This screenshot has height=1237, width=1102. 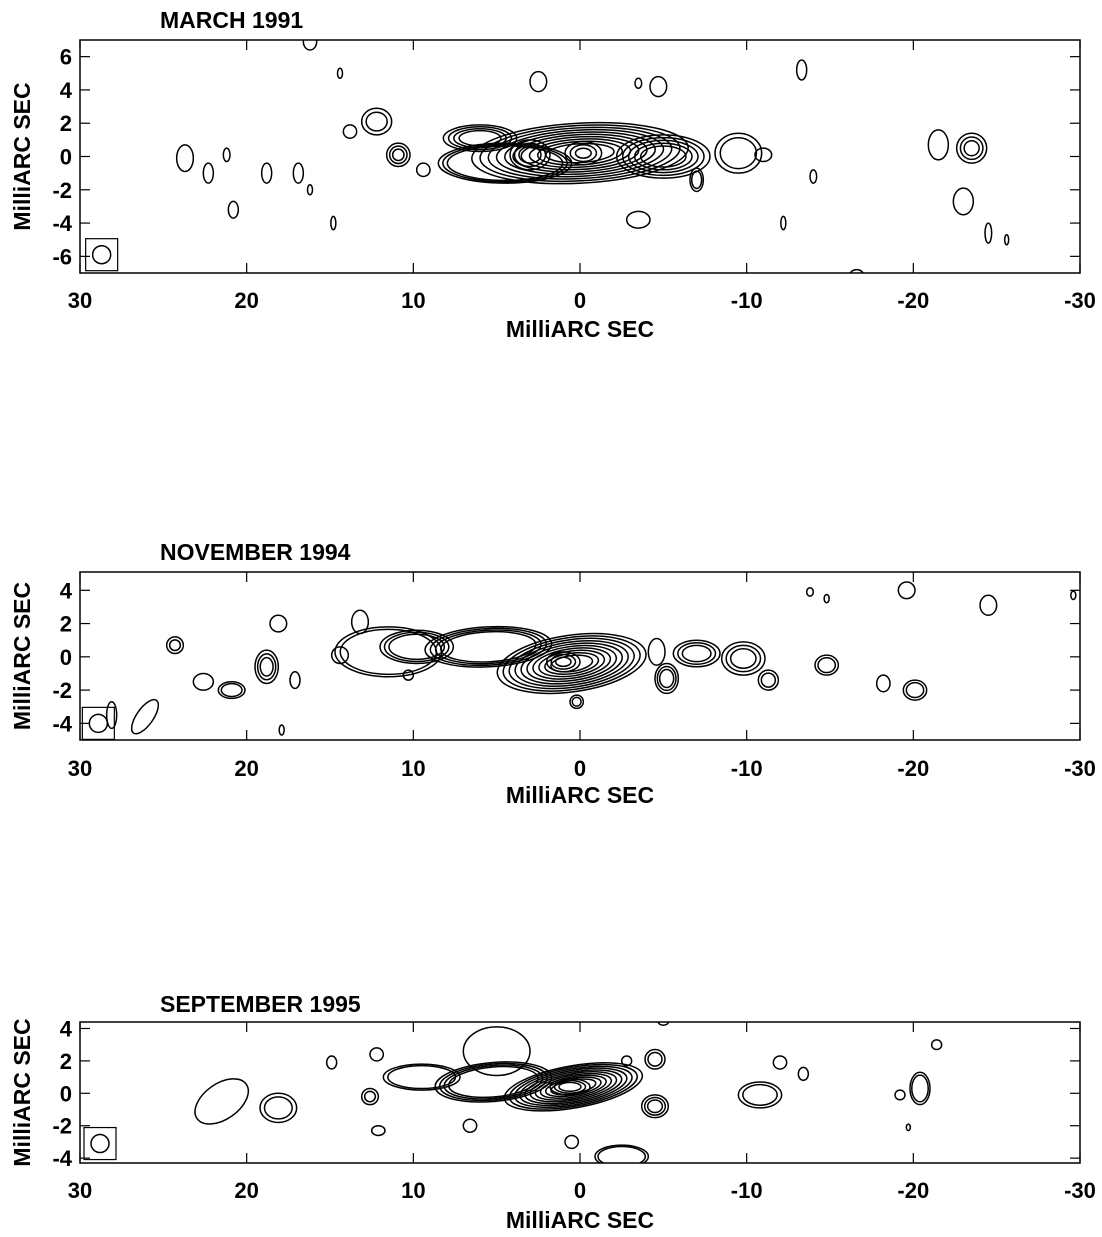 What do you see at coordinates (255, 552) in the screenshot?
I see `panel-title: NOVEMBER 1994` at bounding box center [255, 552].